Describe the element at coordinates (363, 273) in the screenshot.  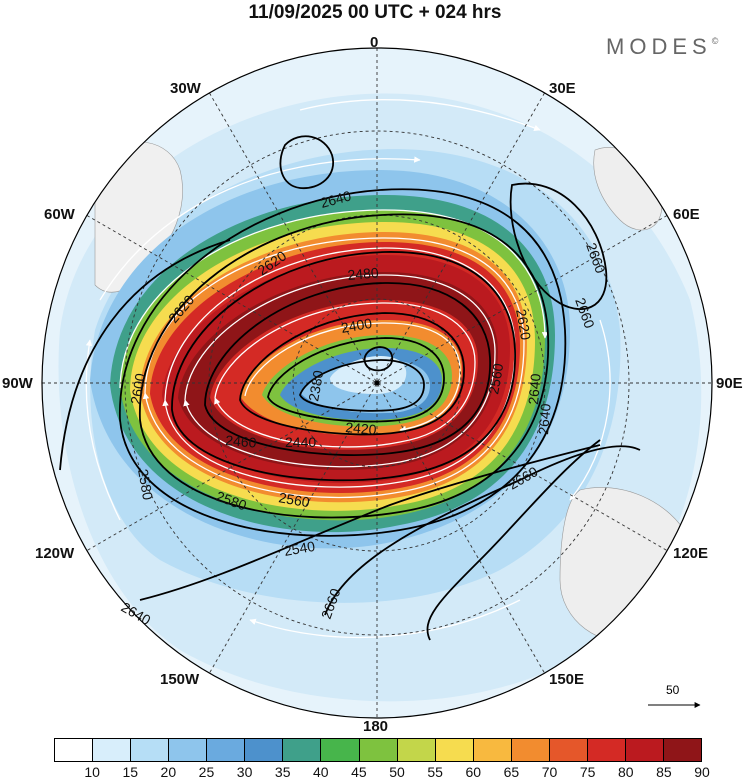
I see `contour-label: 2480` at that location.